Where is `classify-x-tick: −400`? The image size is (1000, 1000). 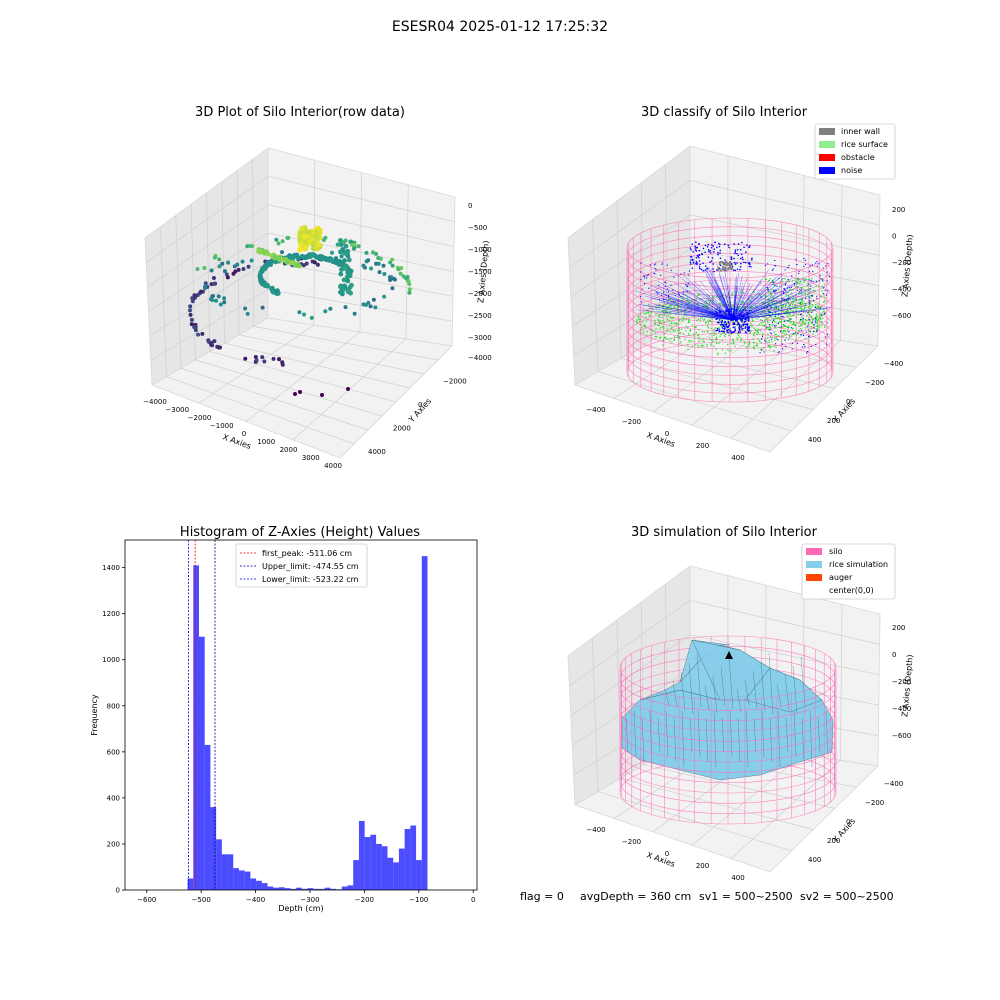
classify-x-tick: −400 is located at coordinates (595, 410).